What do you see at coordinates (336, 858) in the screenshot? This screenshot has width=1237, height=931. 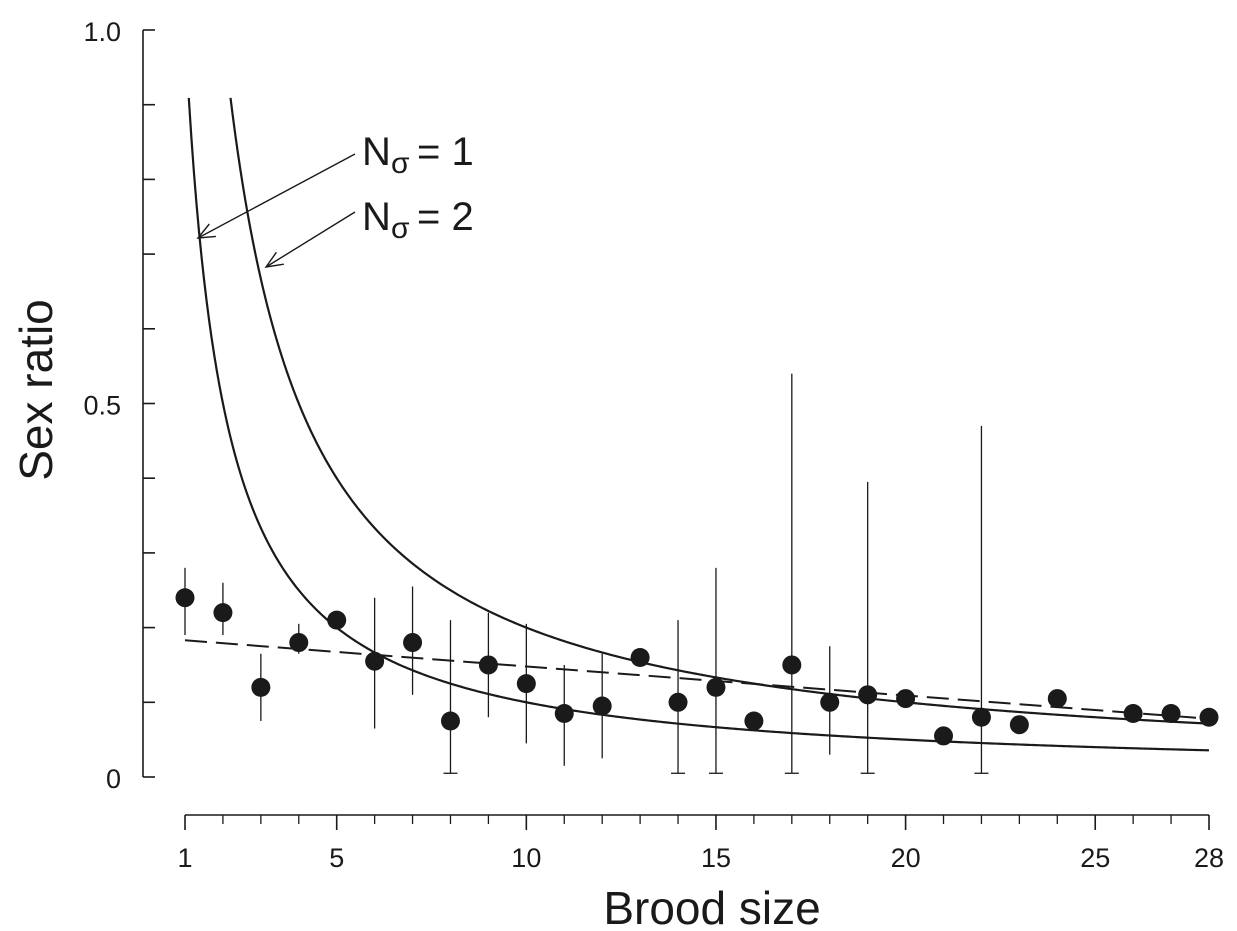 I see `x-tick-label: 5` at bounding box center [336, 858].